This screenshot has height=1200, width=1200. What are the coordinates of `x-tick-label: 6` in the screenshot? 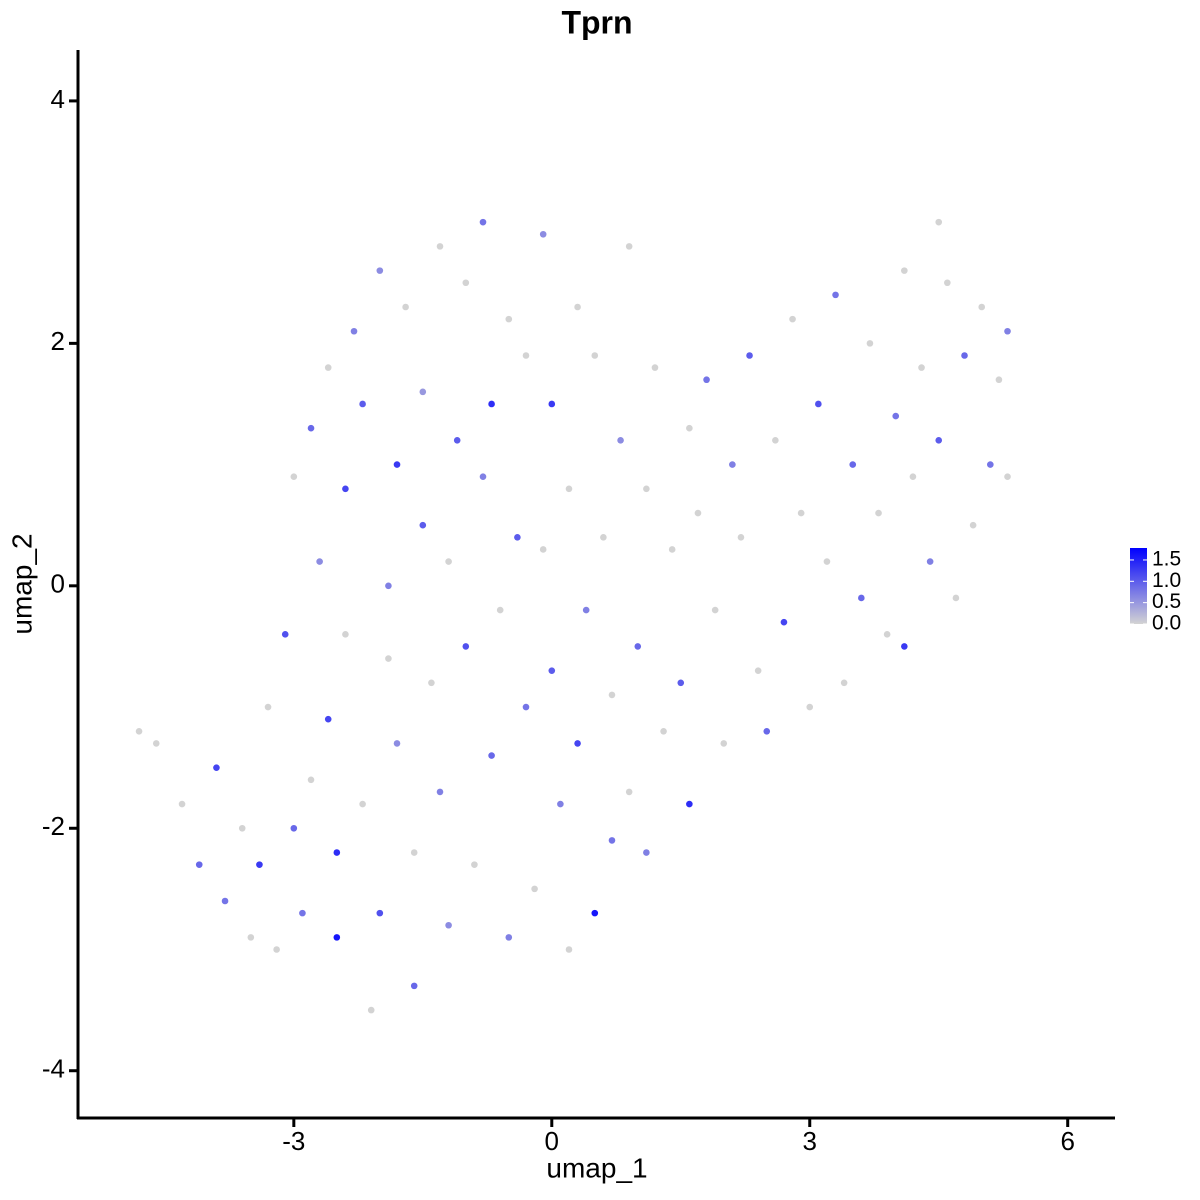 It's located at (1067, 1141).